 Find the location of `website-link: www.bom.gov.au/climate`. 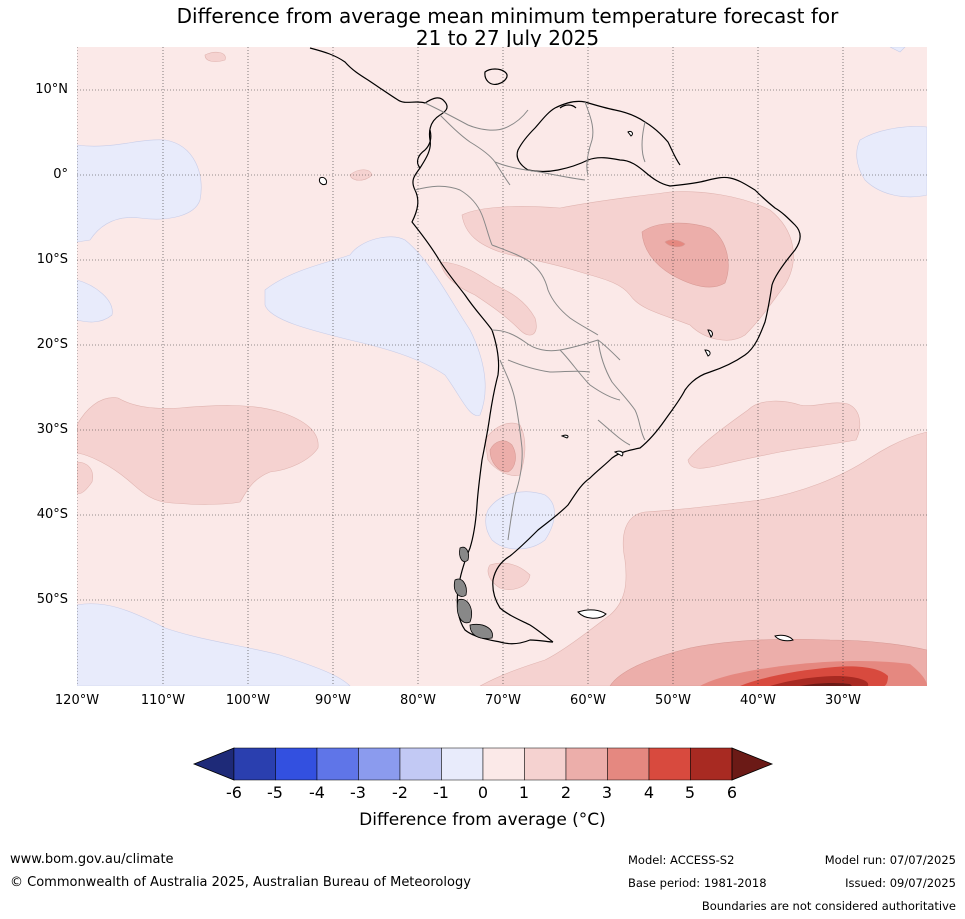

website-link: www.bom.gov.au/climate is located at coordinates (92, 859).